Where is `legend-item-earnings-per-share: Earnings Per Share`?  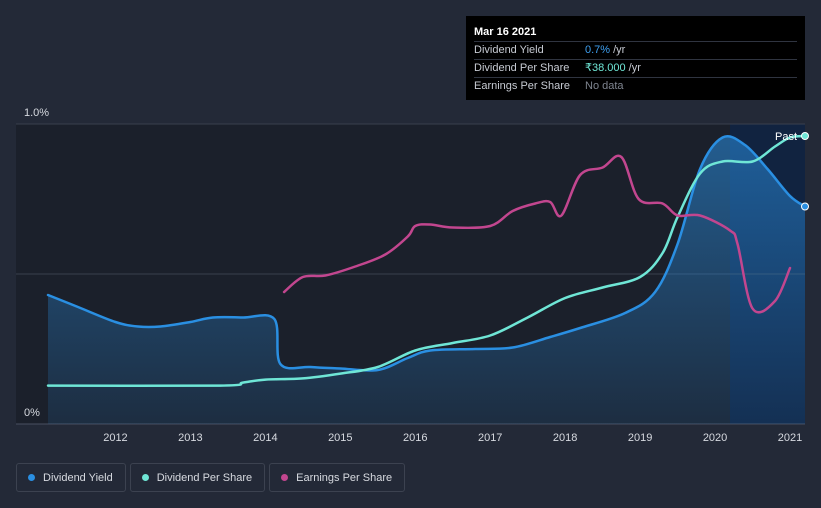 legend-item-earnings-per-share: Earnings Per Share is located at coordinates (337, 477).